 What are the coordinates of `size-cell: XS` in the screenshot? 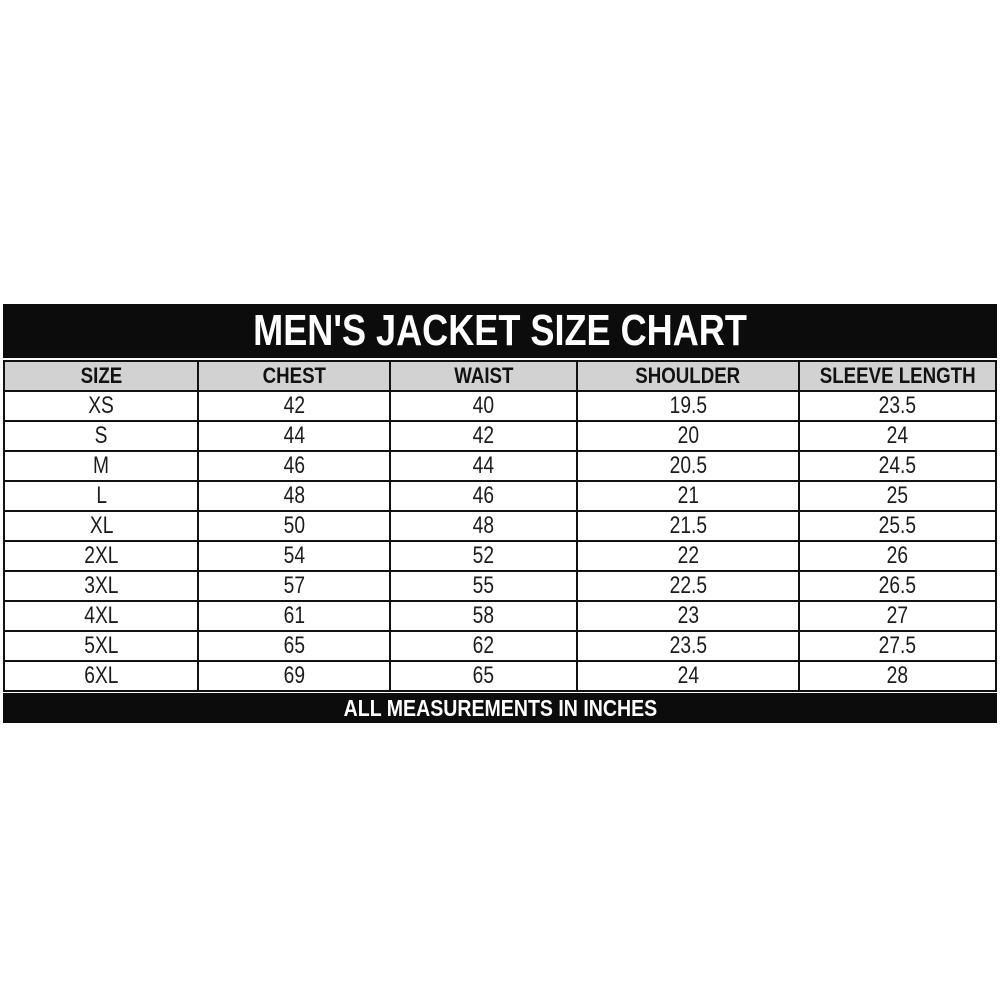 It's located at (101, 406).